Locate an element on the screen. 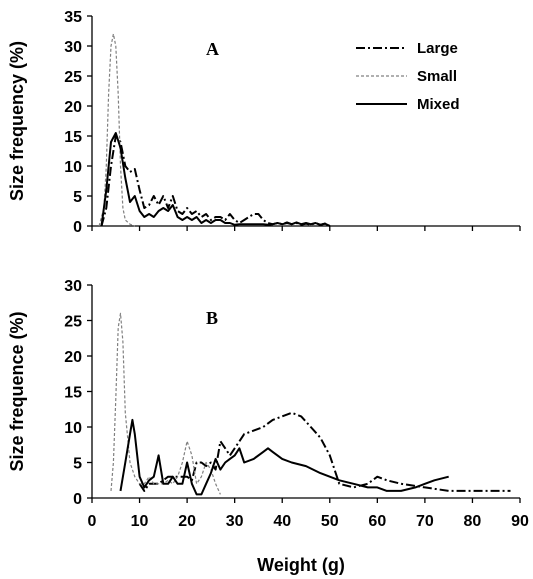 The image size is (533, 579). x-tick-label: 10 is located at coordinates (140, 521).